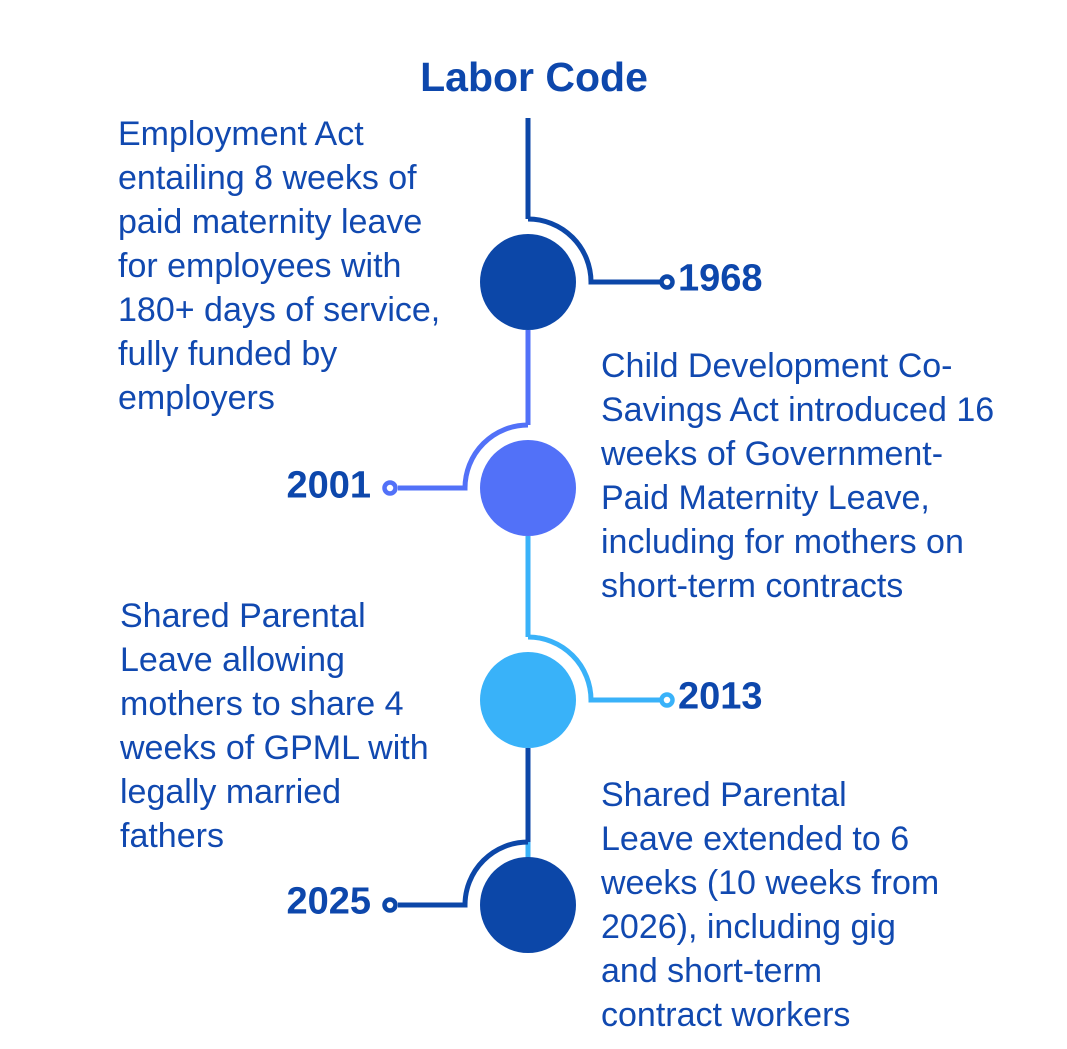  I want to click on timeline-node-1968, so click(528, 282).